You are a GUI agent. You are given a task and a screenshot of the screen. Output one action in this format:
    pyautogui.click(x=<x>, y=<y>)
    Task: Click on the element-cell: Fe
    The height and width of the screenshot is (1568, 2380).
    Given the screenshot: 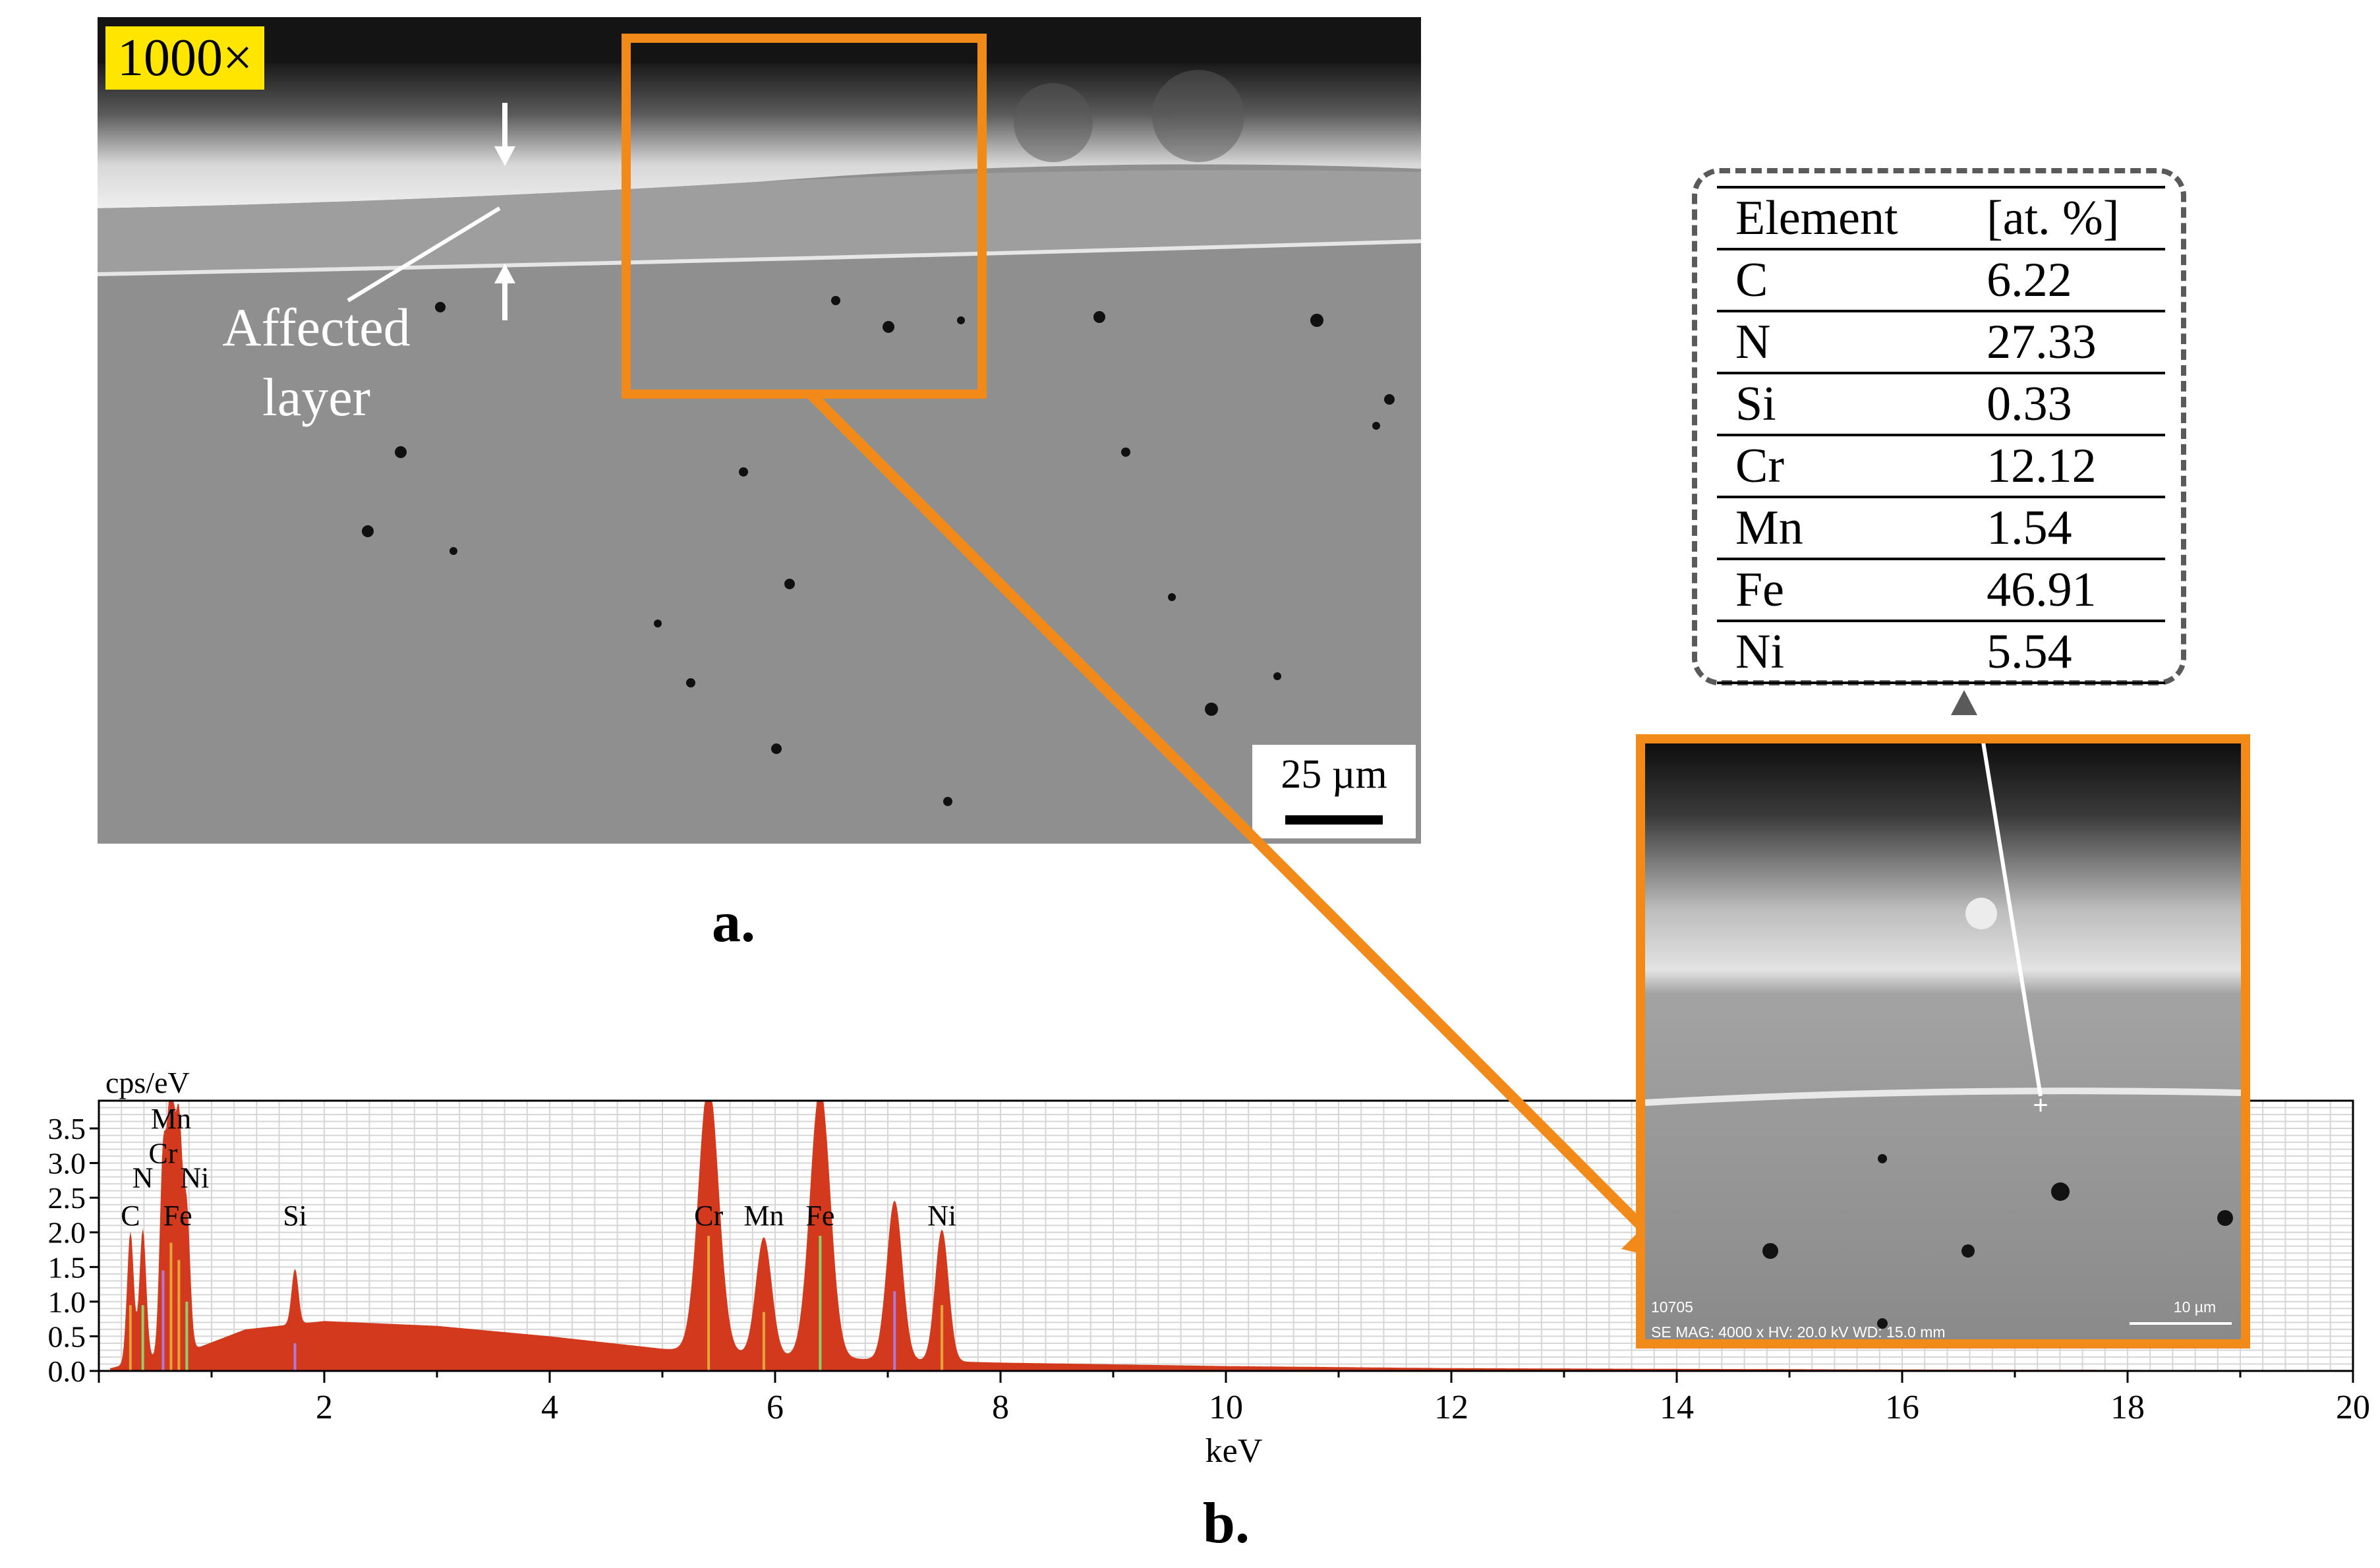 What is the action you would take?
    pyautogui.click(x=1831, y=590)
    